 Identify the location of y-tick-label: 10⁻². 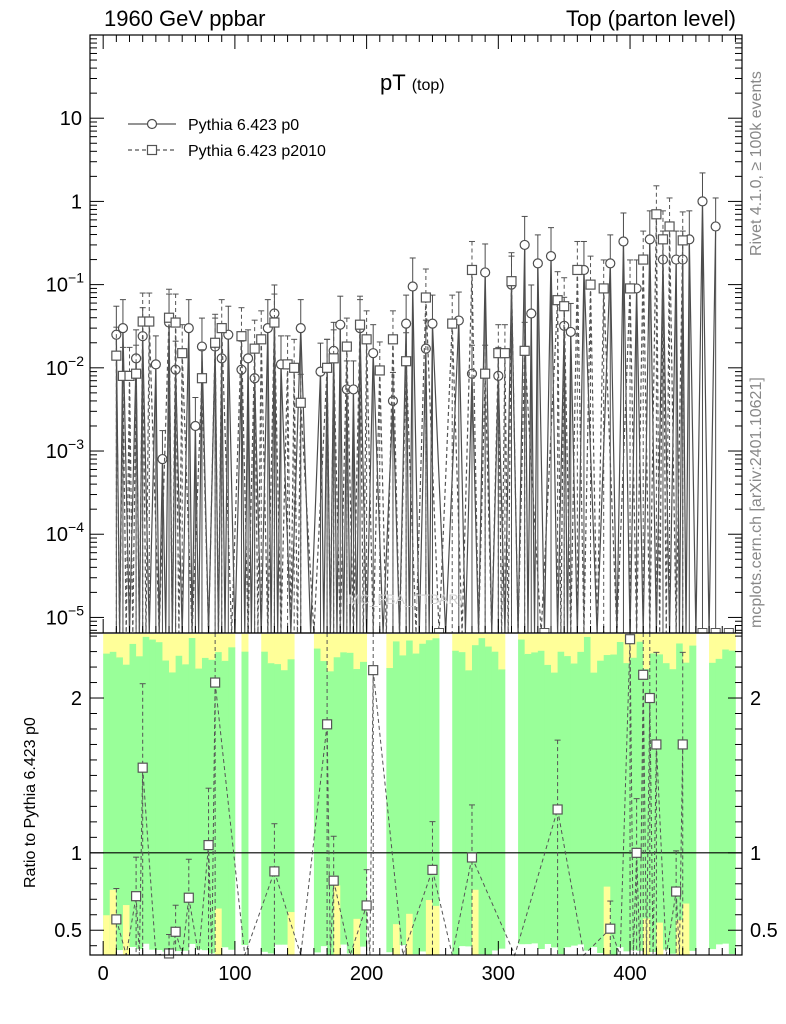
(65, 366).